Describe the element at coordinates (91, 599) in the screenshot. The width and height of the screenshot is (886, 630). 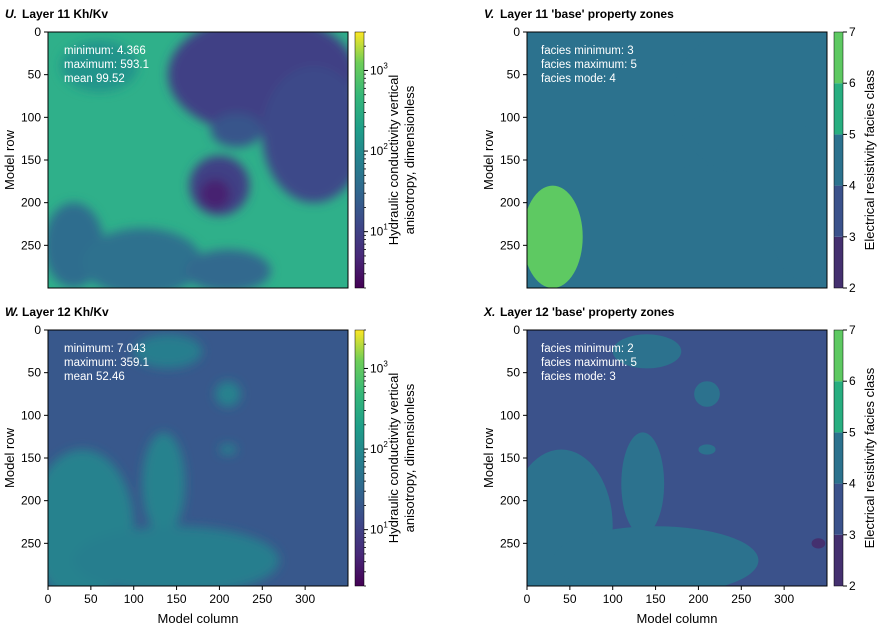
I see `x-tick-label: 50` at that location.